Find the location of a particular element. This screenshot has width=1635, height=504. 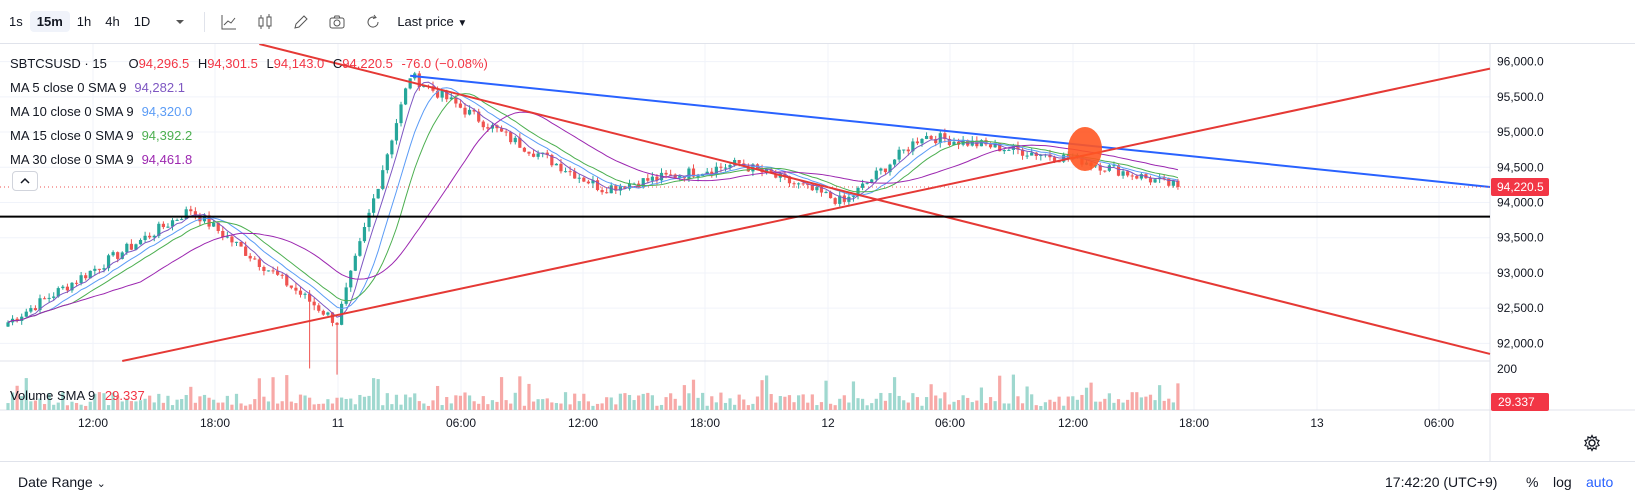

interval-4h: 4h is located at coordinates (112, 21).